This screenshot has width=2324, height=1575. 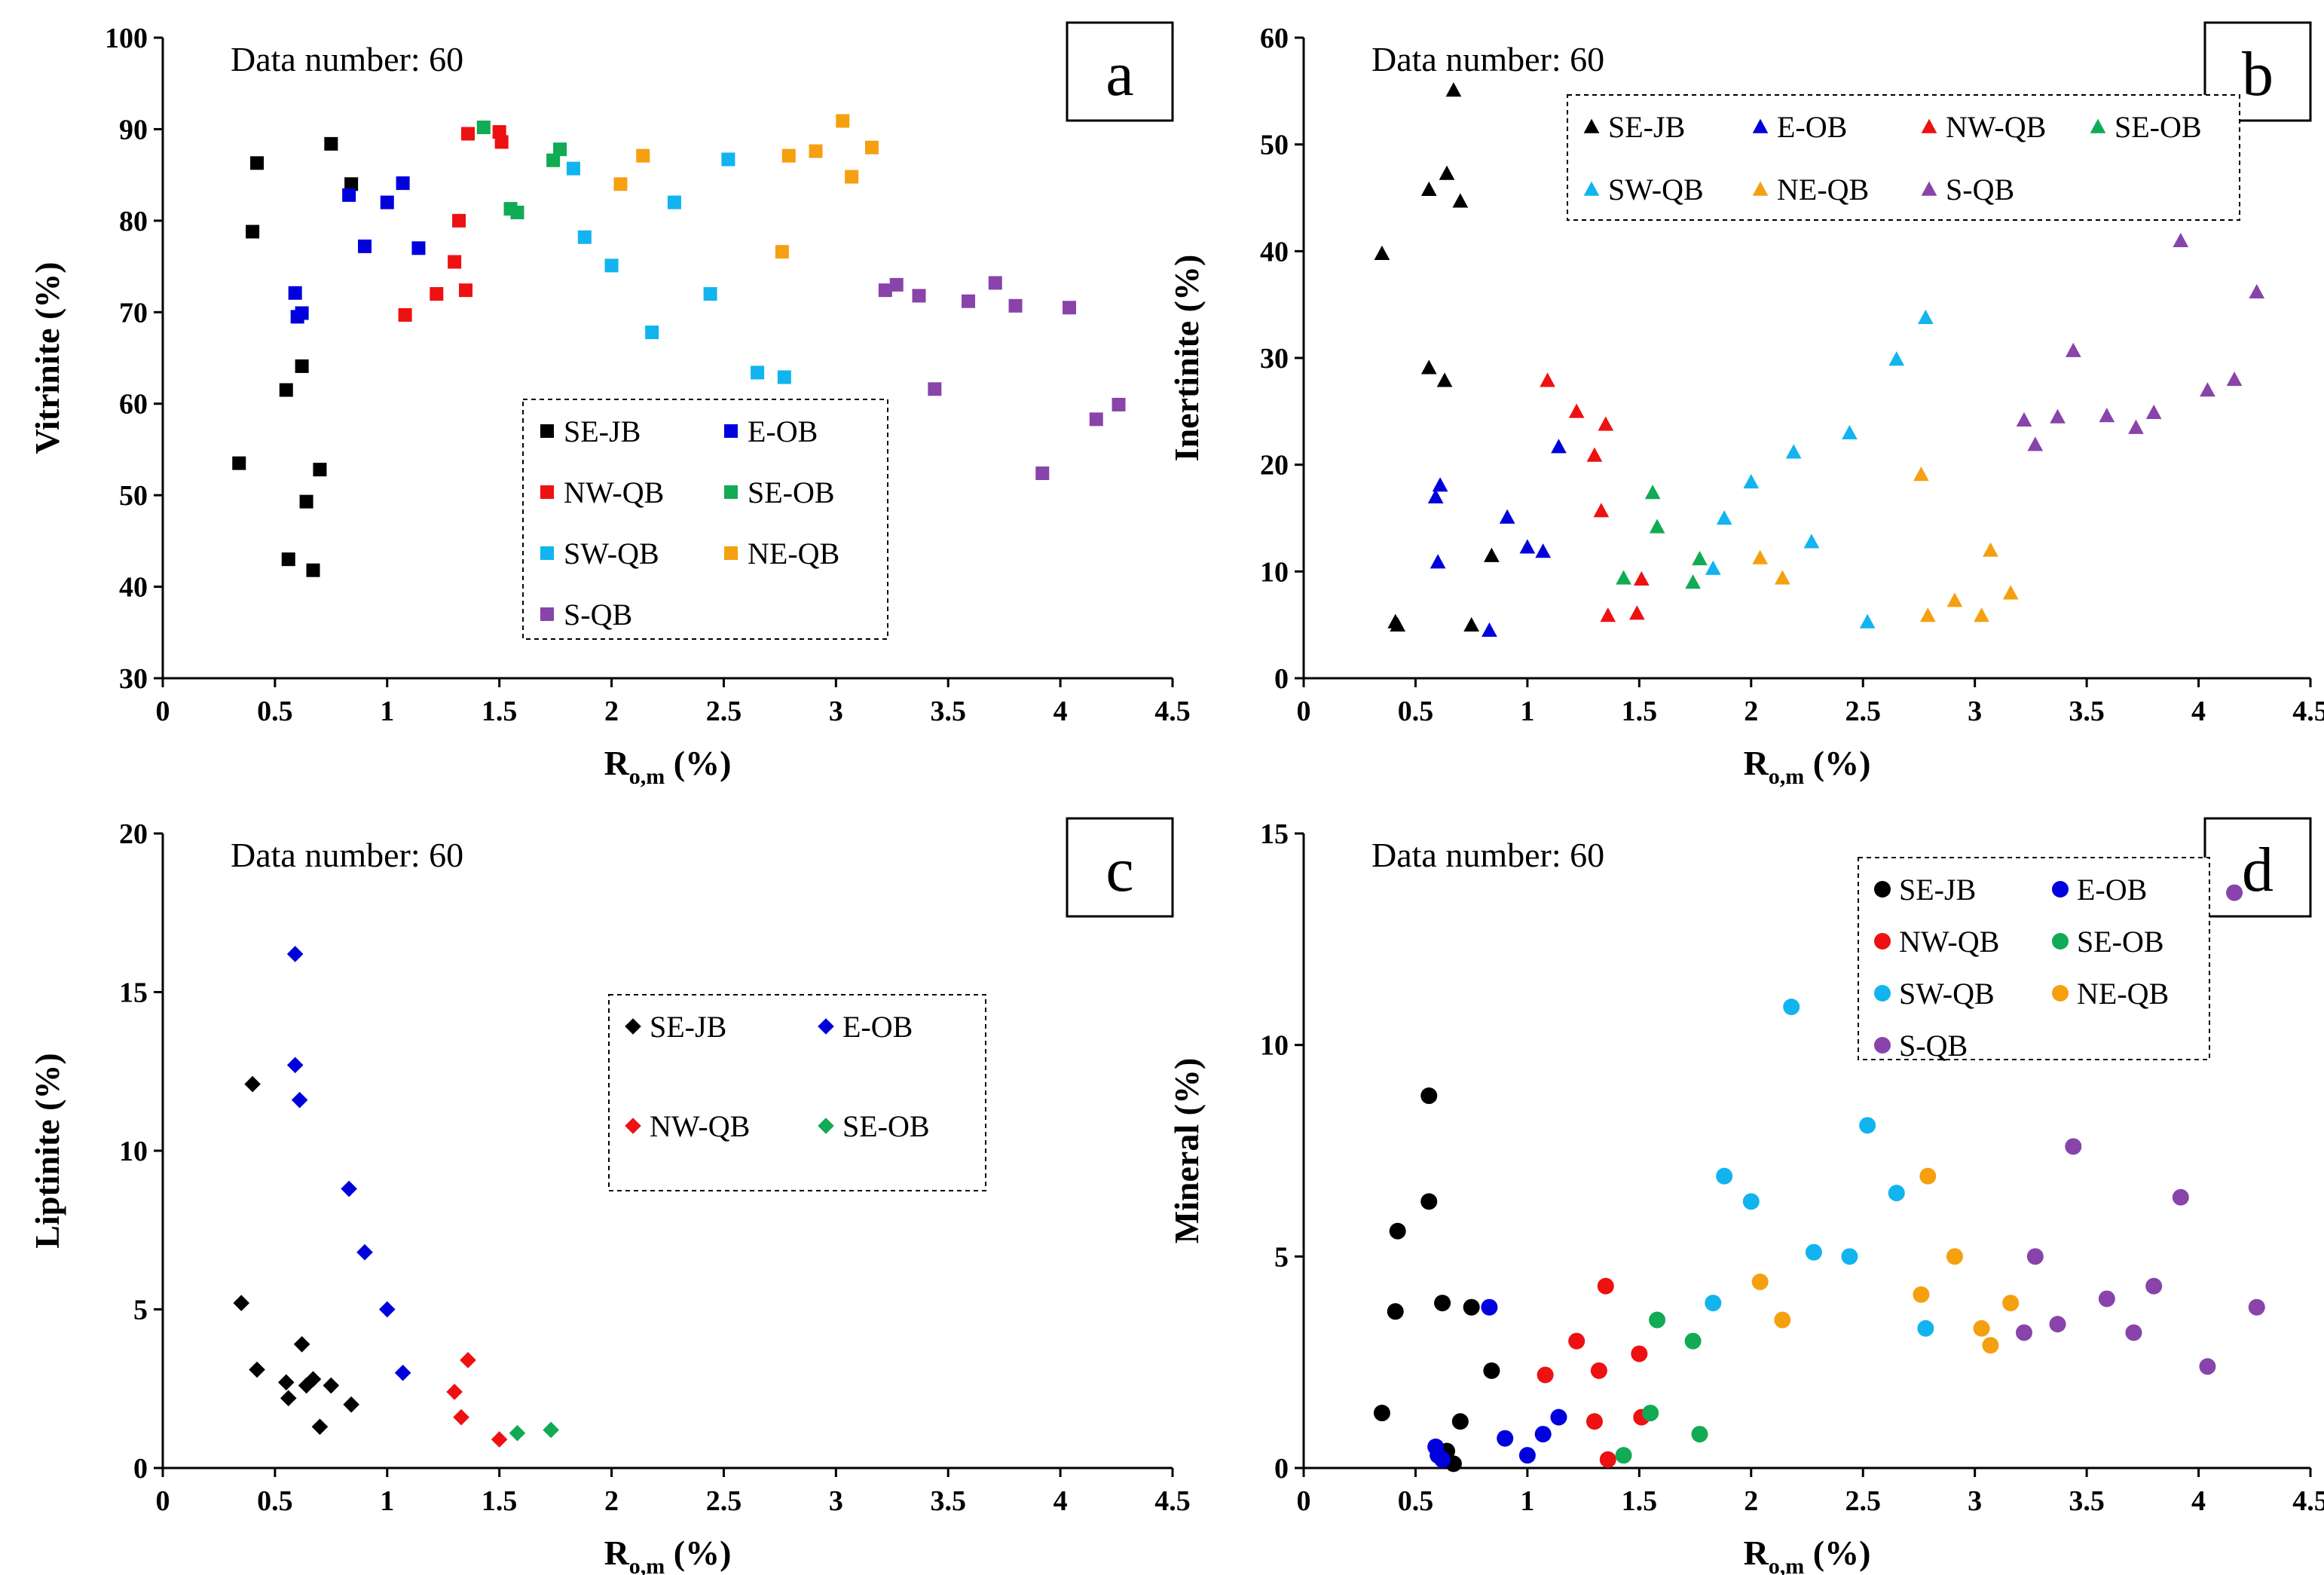 I want to click on legend-label: SE-OB, so click(x=2120, y=942).